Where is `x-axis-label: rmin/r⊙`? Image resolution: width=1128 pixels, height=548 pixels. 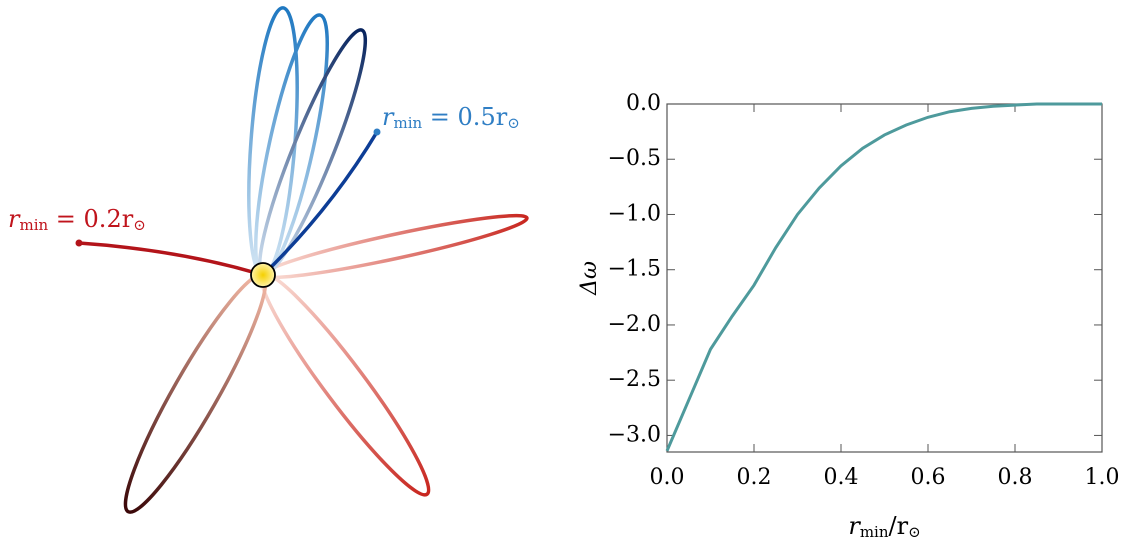
x-axis-label: rmin/r⊙ is located at coordinates (884, 527).